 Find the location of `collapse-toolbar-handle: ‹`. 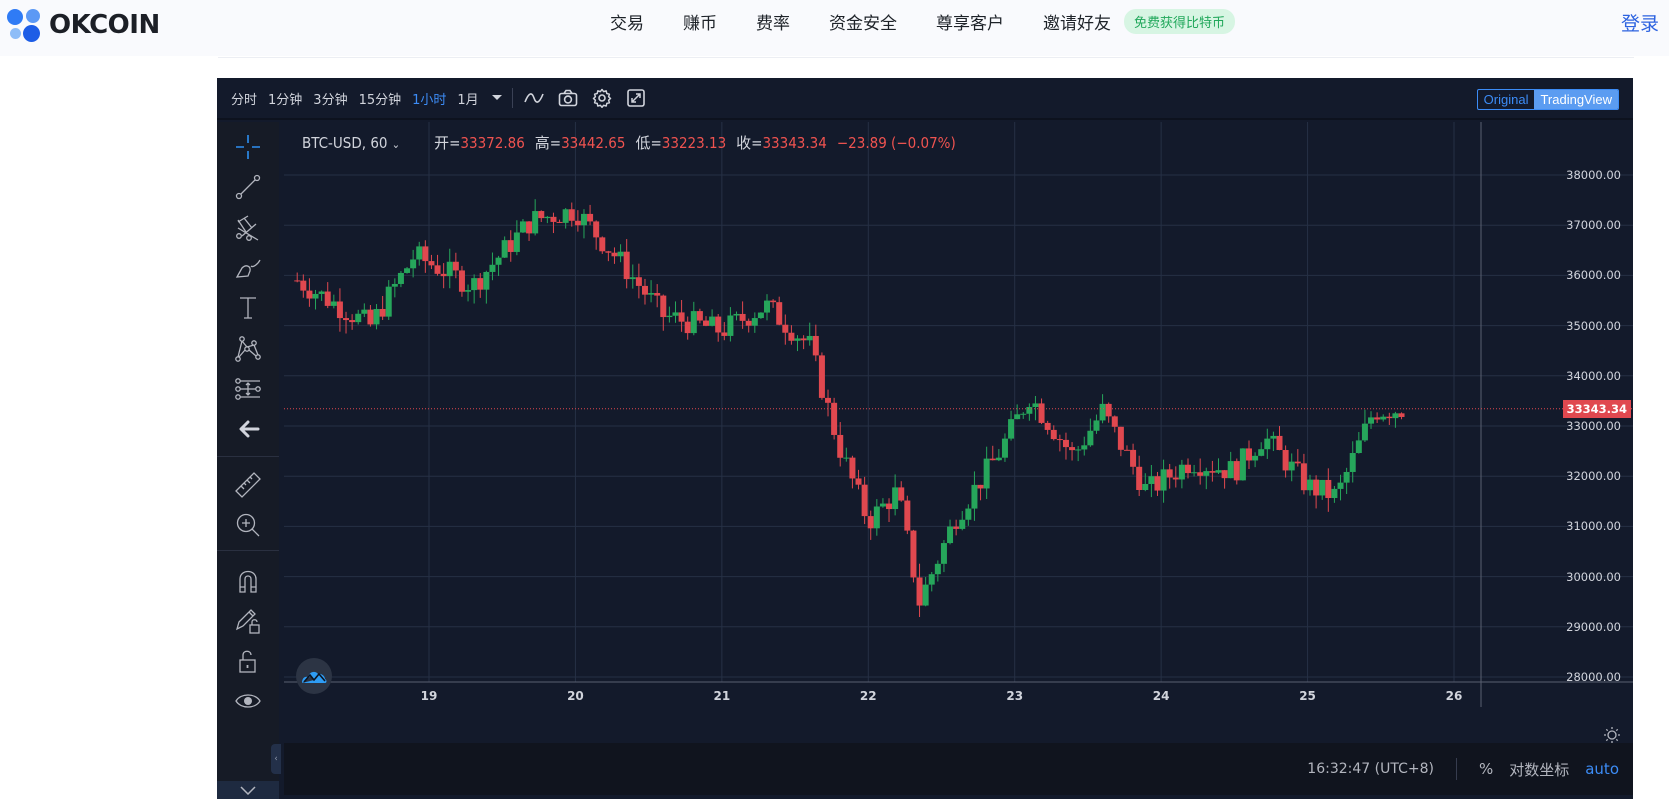

collapse-toolbar-handle: ‹ is located at coordinates (276, 759).